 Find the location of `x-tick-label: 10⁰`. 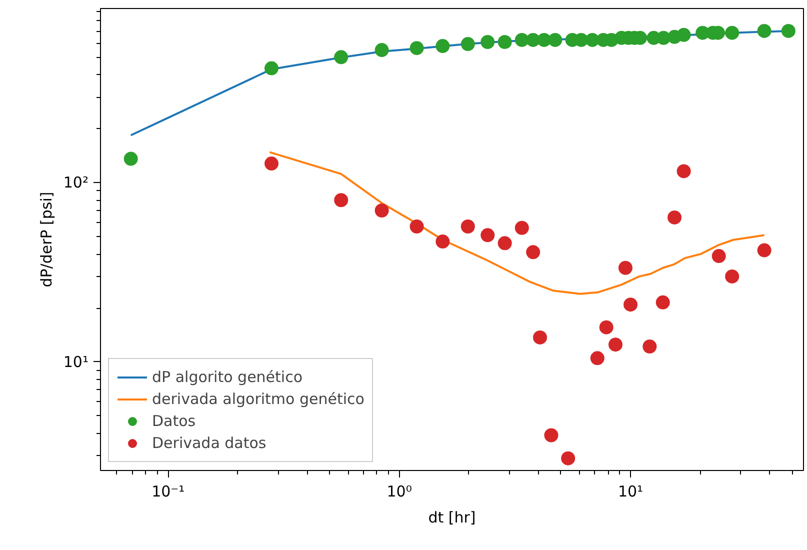

x-tick-label: 10⁰ is located at coordinates (399, 491).